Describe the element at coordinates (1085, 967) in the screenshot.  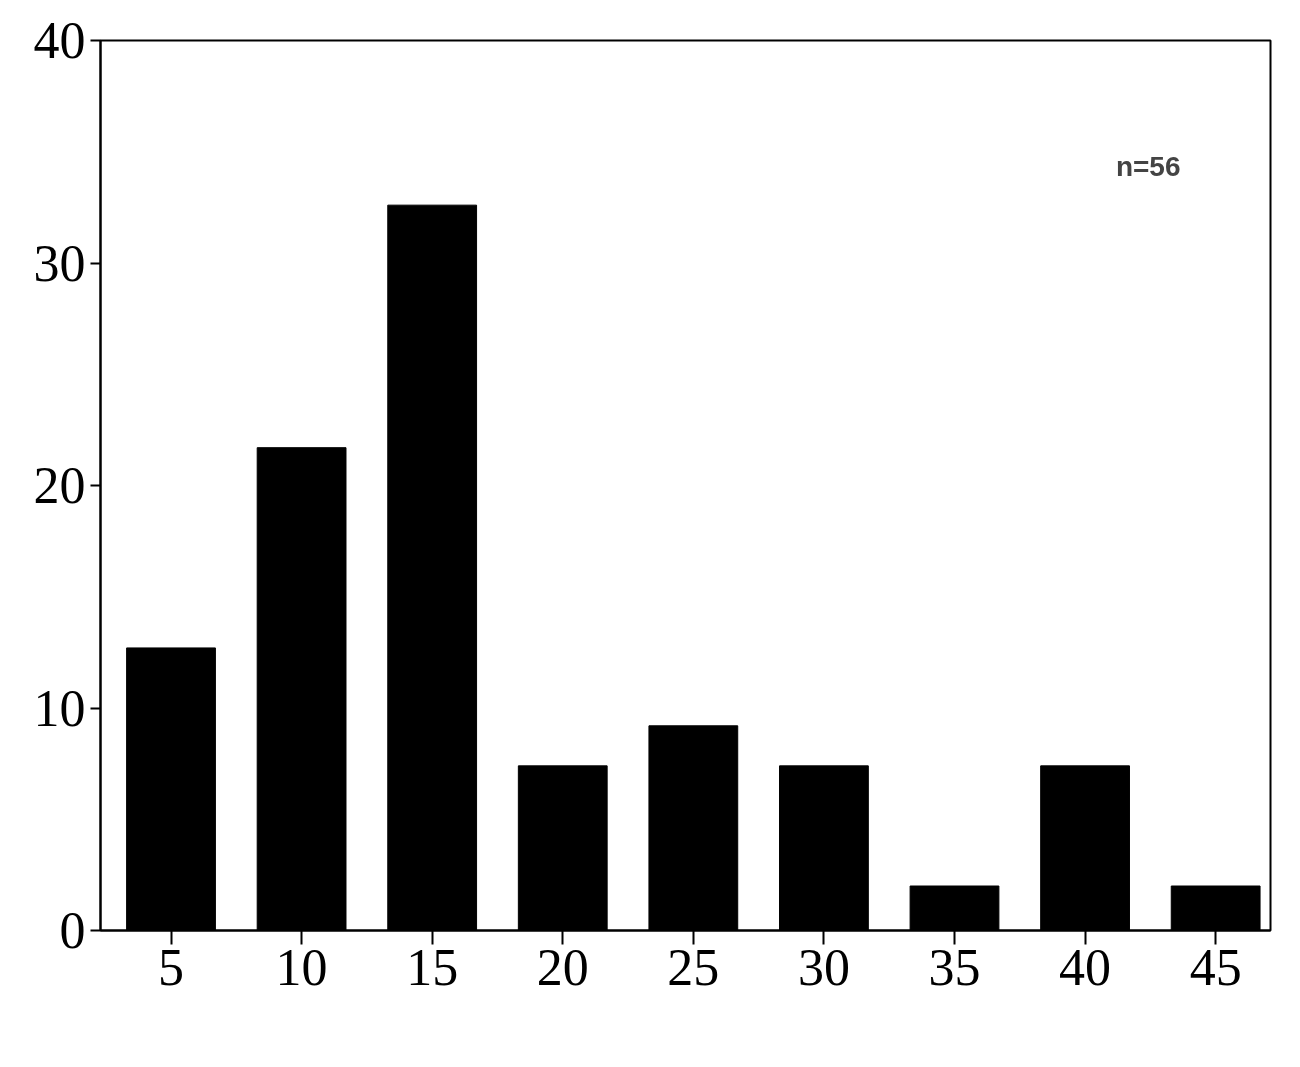
I see `x-tick-label: 40` at that location.